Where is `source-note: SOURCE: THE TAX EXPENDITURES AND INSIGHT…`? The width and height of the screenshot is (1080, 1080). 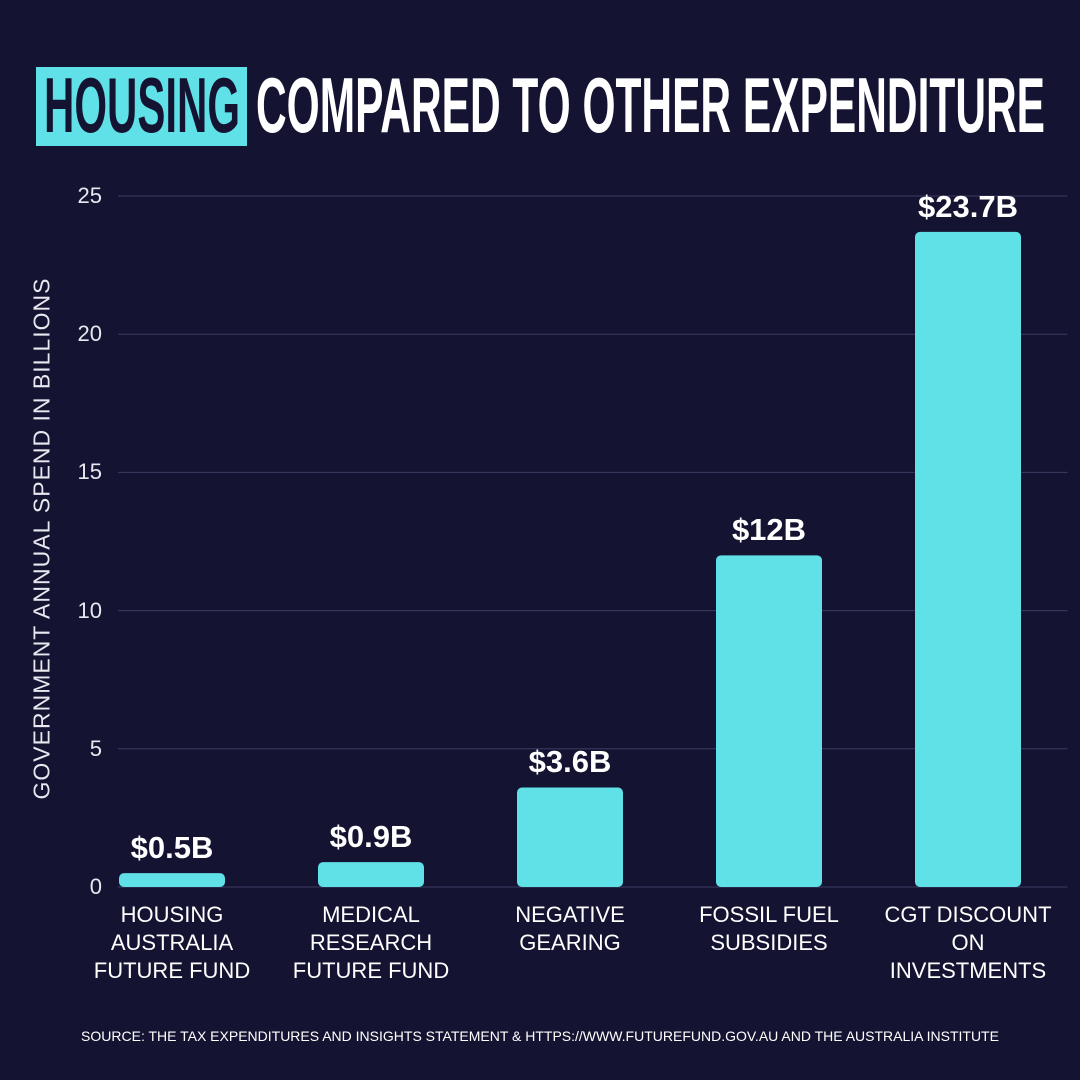 source-note: SOURCE: THE TAX EXPENDITURES AND INSIGHT… is located at coordinates (540, 1036).